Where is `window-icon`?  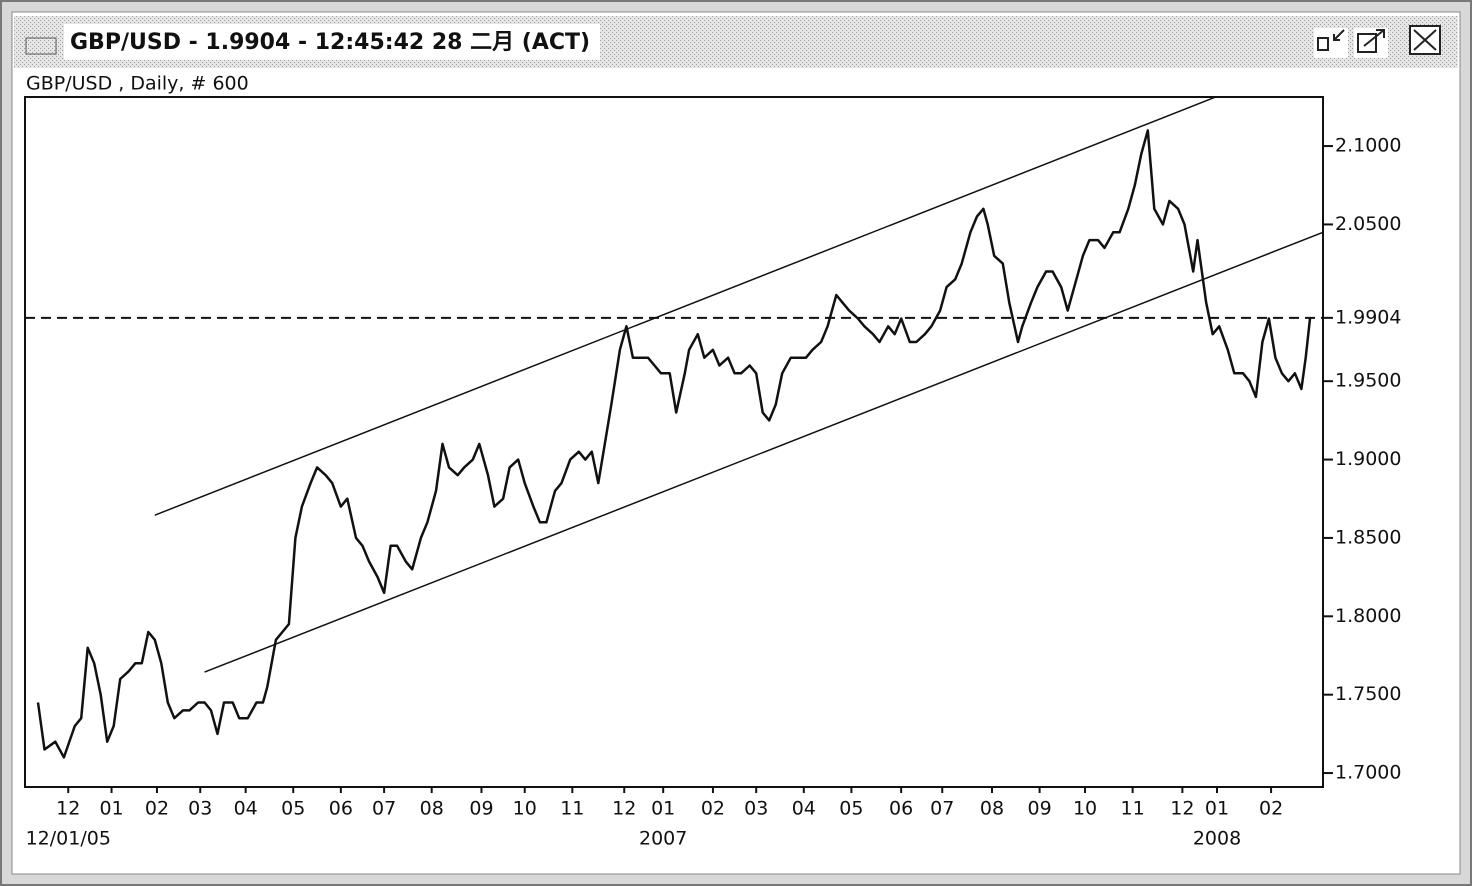 window-icon is located at coordinates (41, 46).